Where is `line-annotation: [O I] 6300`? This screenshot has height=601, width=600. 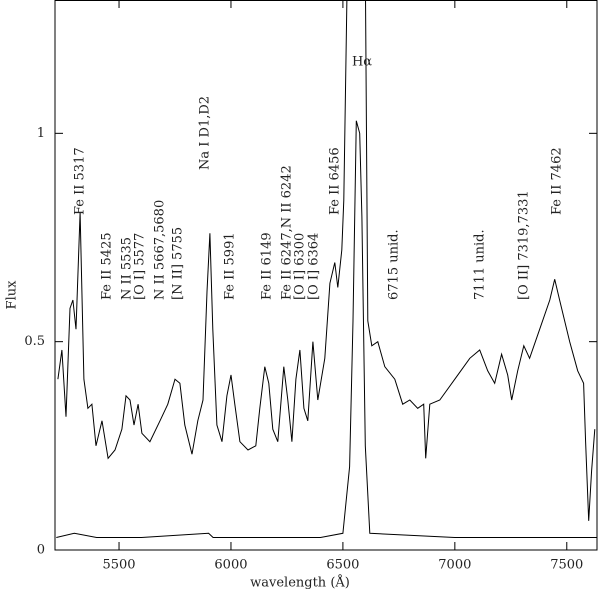
line-annotation: [O I] 6300 is located at coordinates (300, 266).